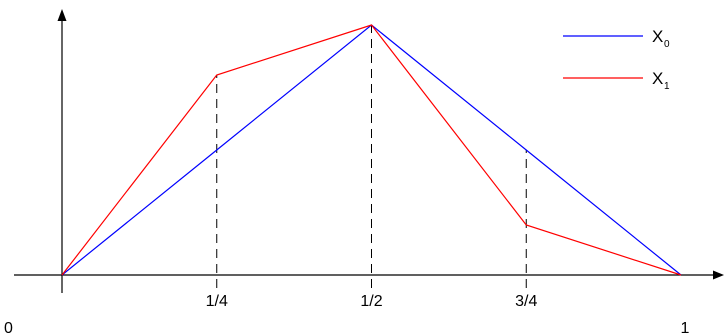 This screenshot has height=336, width=725. What do you see at coordinates (526, 301) in the screenshot?
I see `x-tick-label: 3/4` at bounding box center [526, 301].